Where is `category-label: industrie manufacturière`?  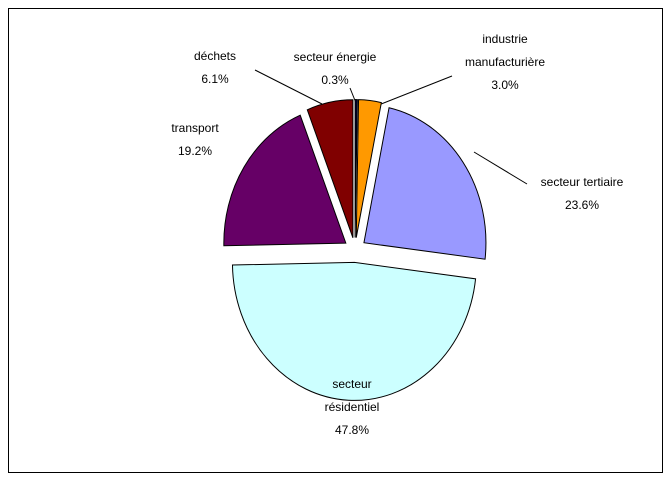 category-label: industrie manufacturière is located at coordinates (505, 50).